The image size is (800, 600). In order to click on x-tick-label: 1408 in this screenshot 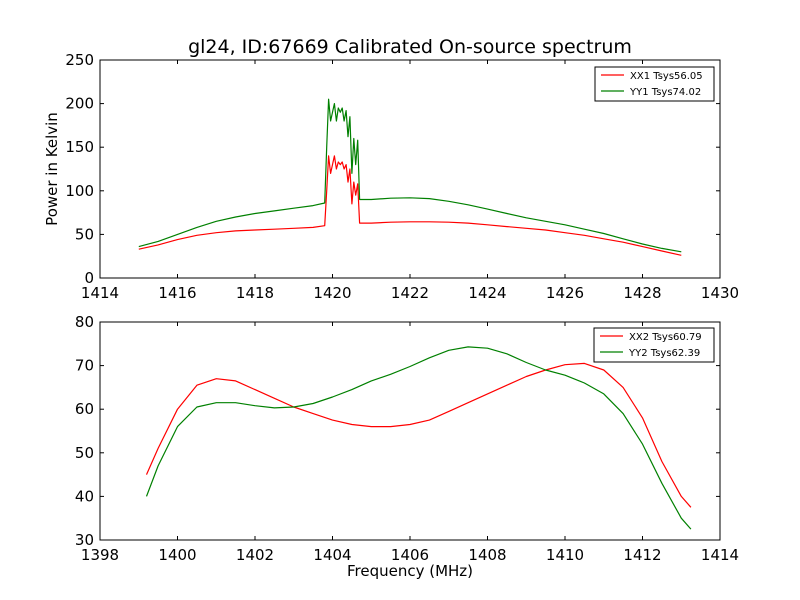, I will do `click(487, 555)`.